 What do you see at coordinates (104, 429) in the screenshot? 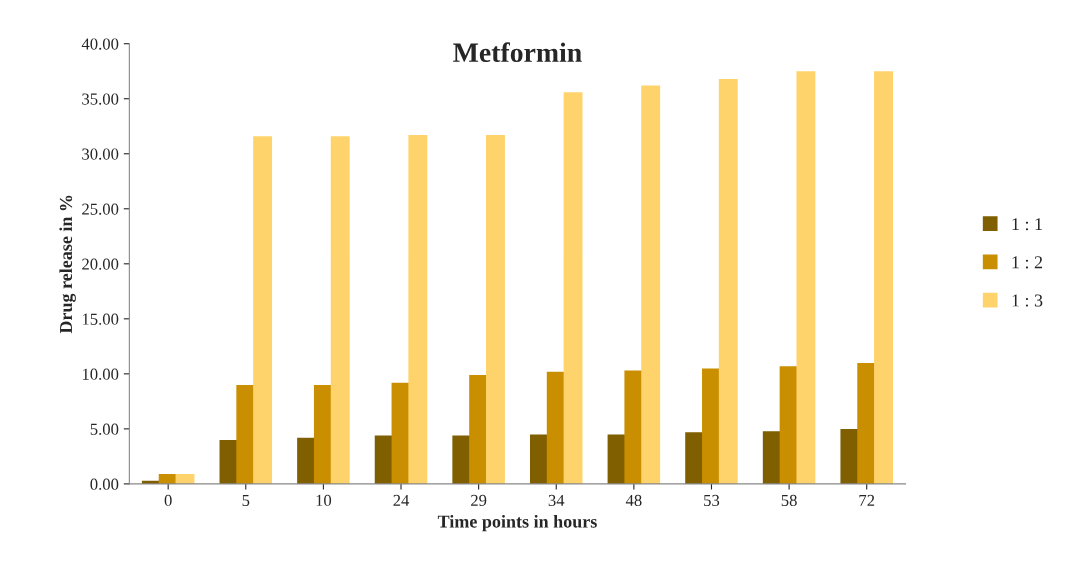
I see `y-tick-label: 5.00` at bounding box center [104, 429].